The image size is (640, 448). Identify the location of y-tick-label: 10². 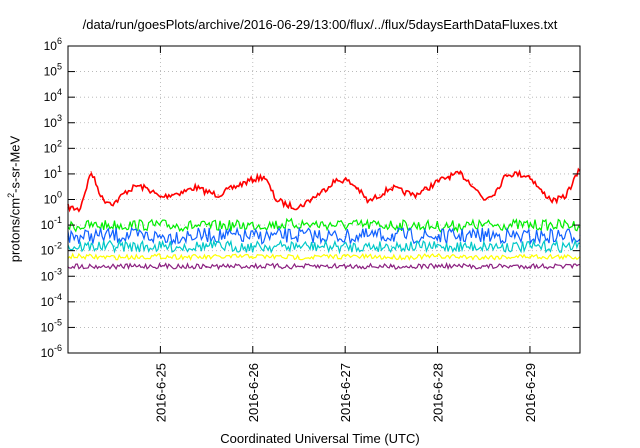
(53, 146).